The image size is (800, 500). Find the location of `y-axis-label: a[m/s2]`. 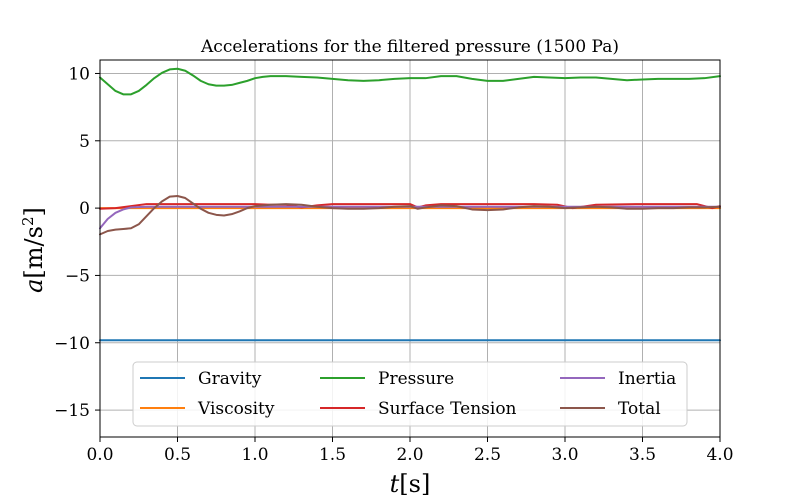

y-axis-label: a[m/s2] is located at coordinates (33, 250).